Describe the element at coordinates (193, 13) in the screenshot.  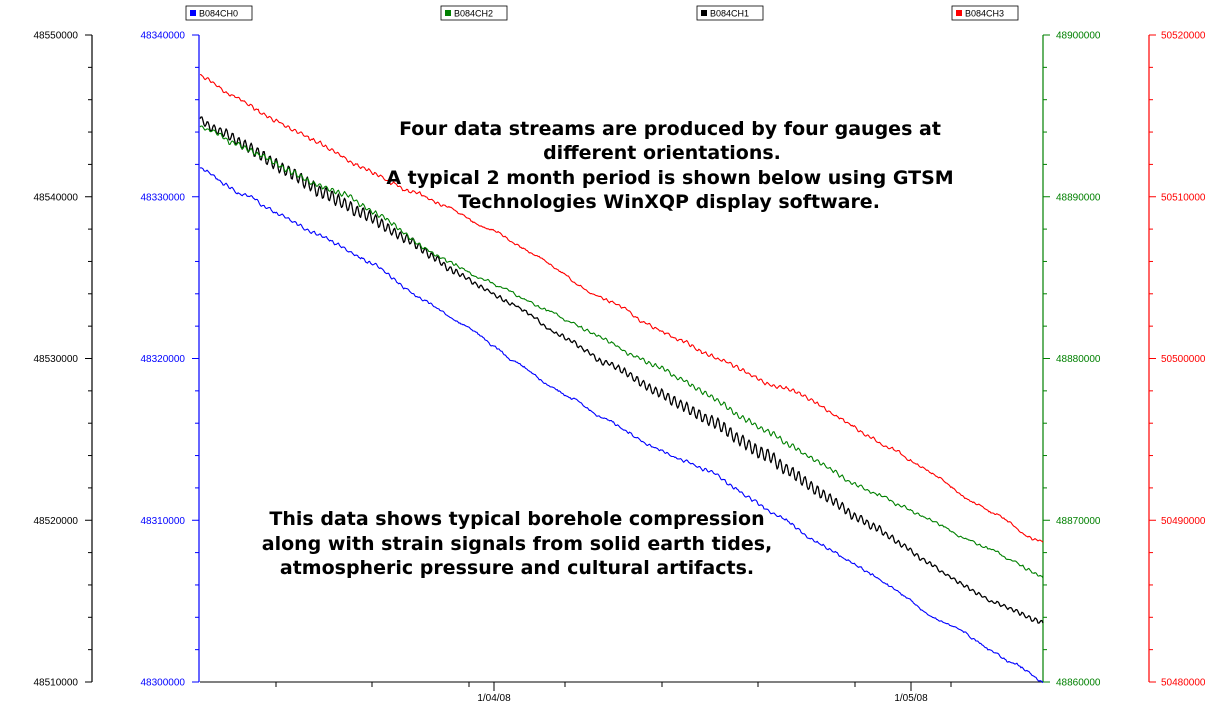
I see `legend-swatch-ch0` at that location.